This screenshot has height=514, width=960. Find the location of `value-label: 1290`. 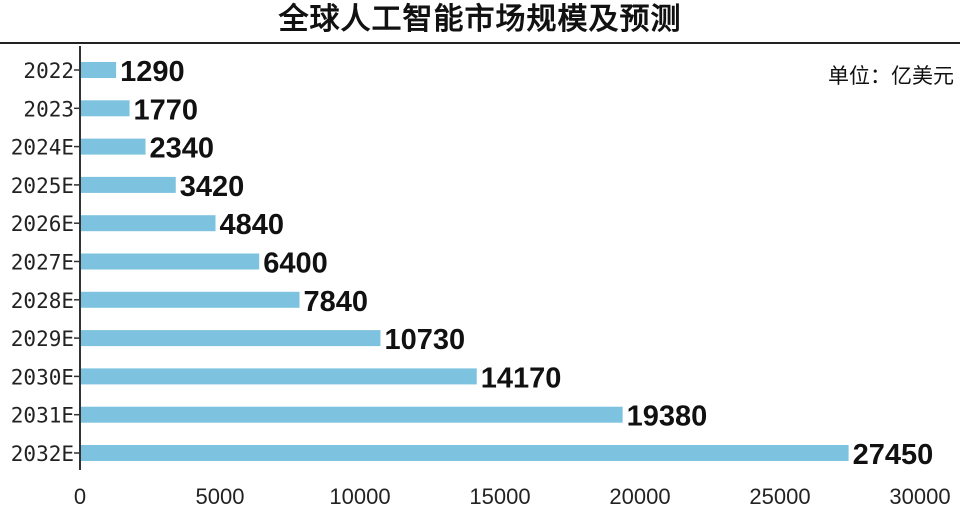

value-label: 1290 is located at coordinates (152, 72).